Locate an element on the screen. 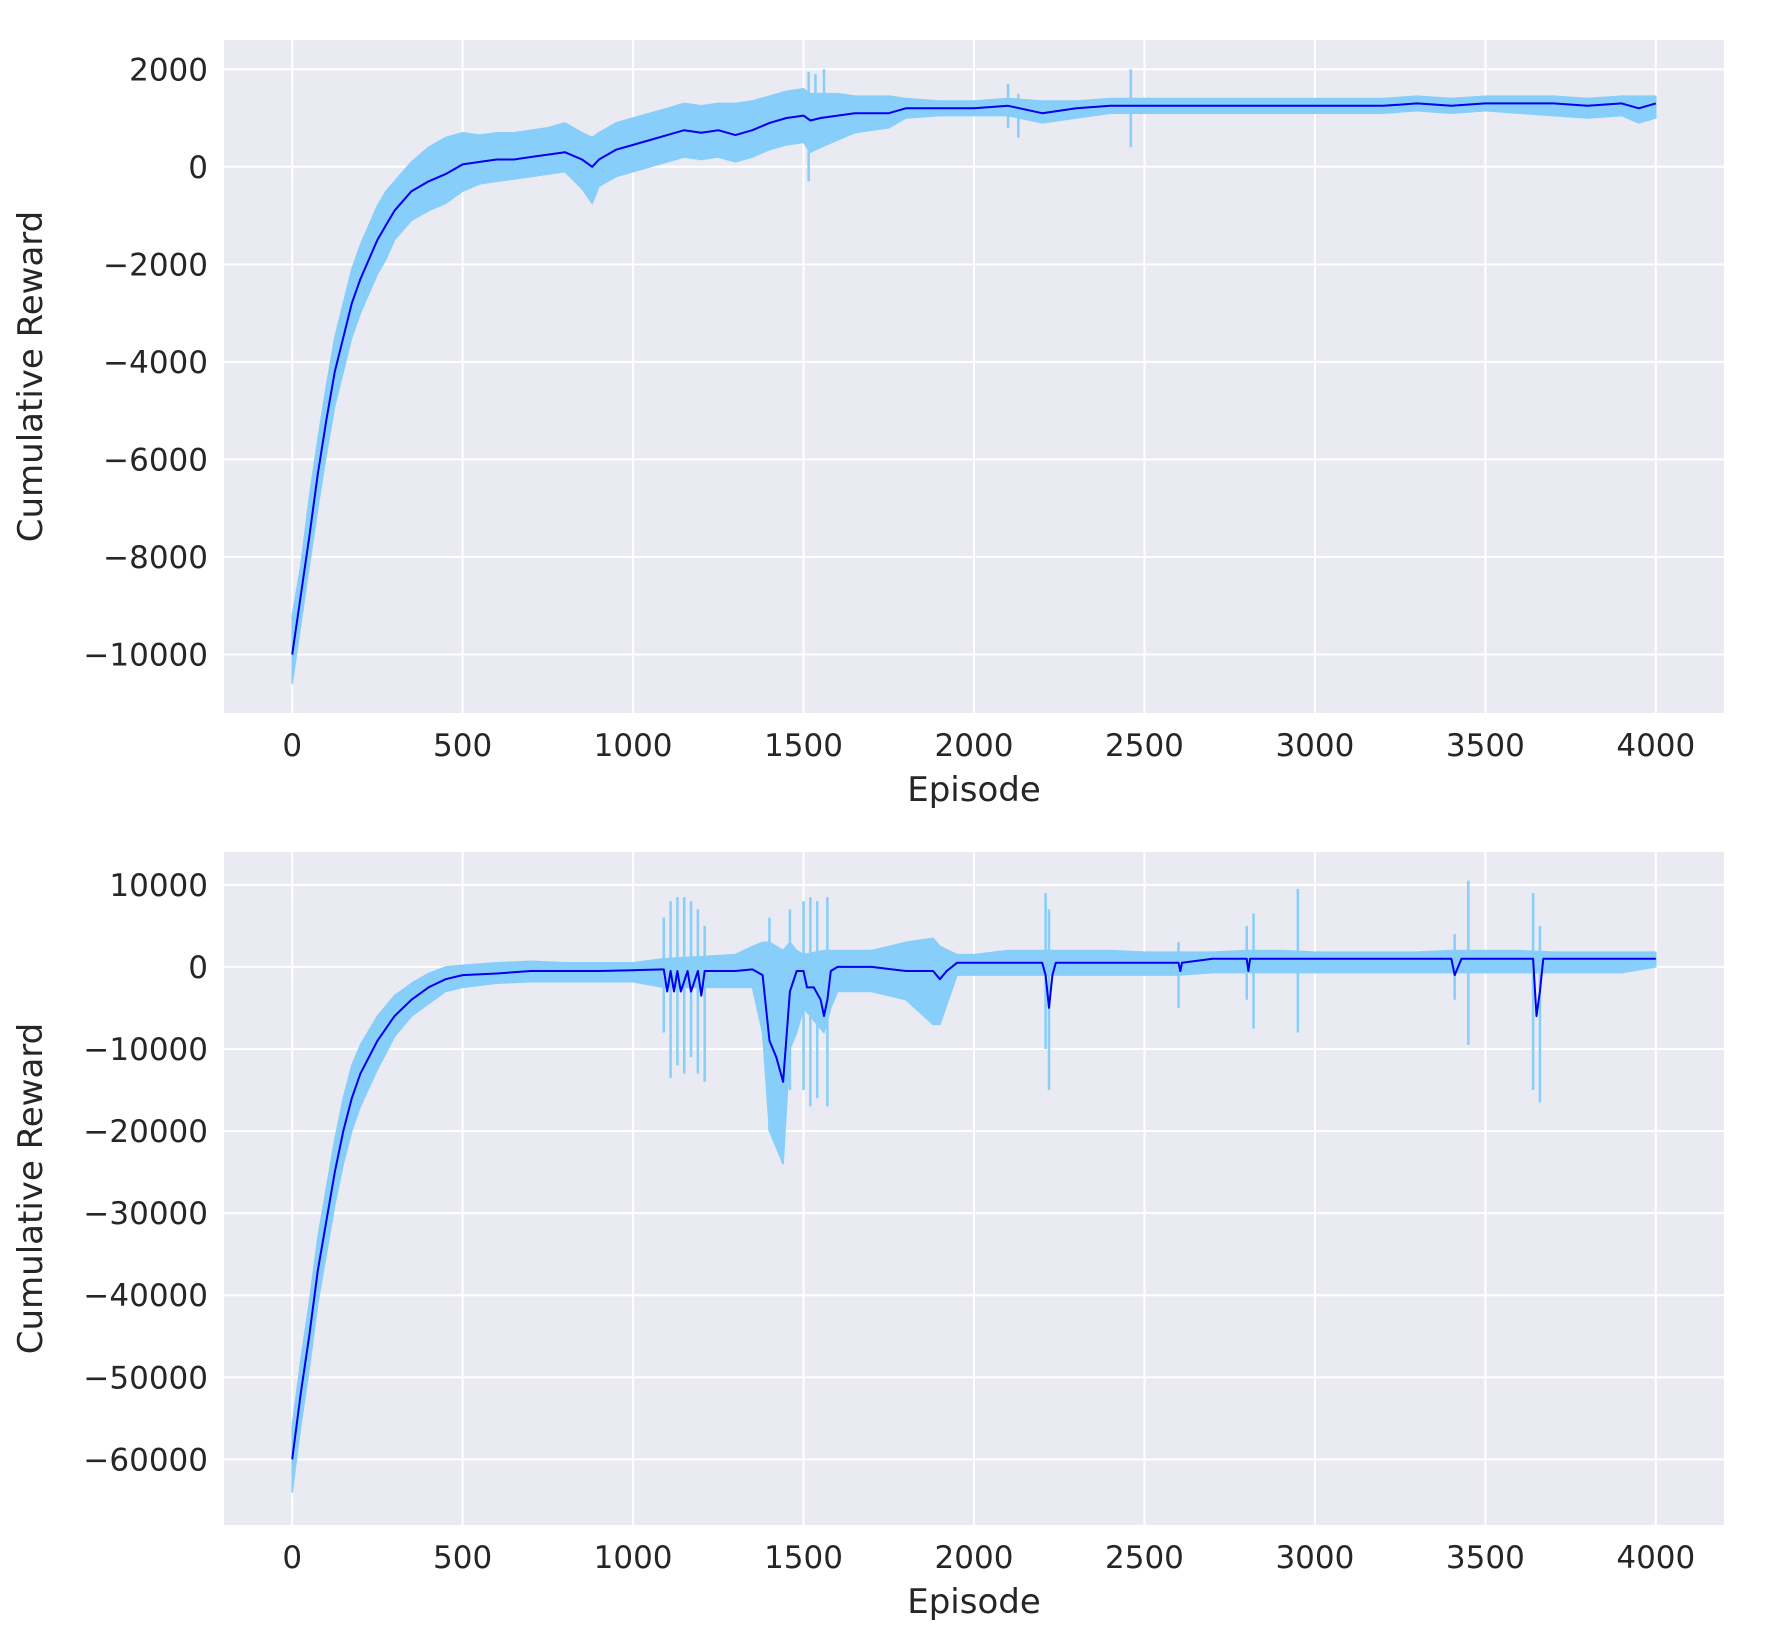  y-tick-labels: 2000 0 −2000 −4000 −6000 −8000 −10000 is located at coordinates (145, 362).